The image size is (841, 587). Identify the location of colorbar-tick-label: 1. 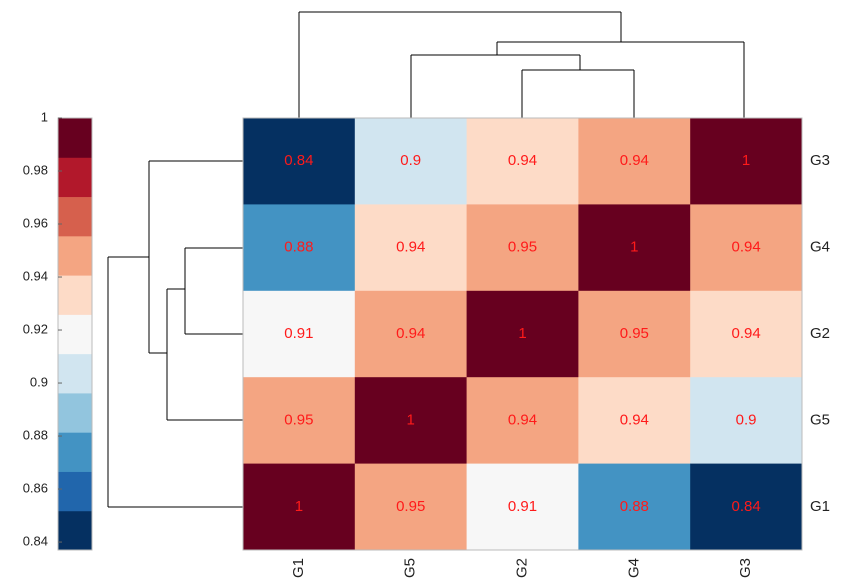
(44, 116).